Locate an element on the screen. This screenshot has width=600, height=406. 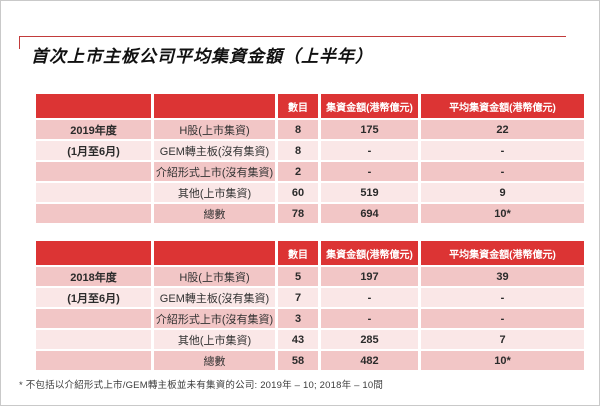
table-row: 2019年度 H股(上市集資) 8 175 22 is located at coordinates (310, 129).